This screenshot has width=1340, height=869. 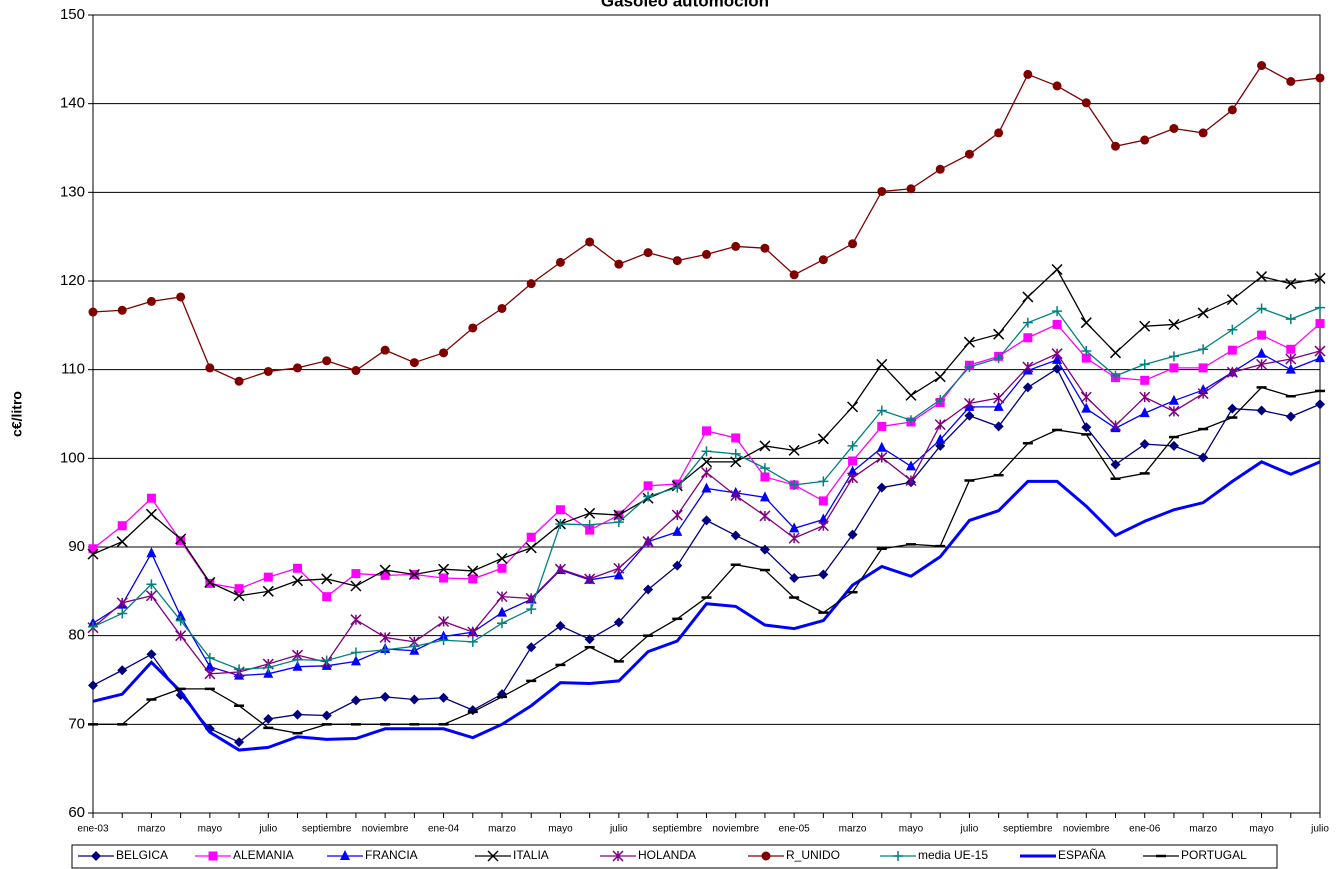 I want to click on legend-label: ITALIA, so click(x=531, y=855).